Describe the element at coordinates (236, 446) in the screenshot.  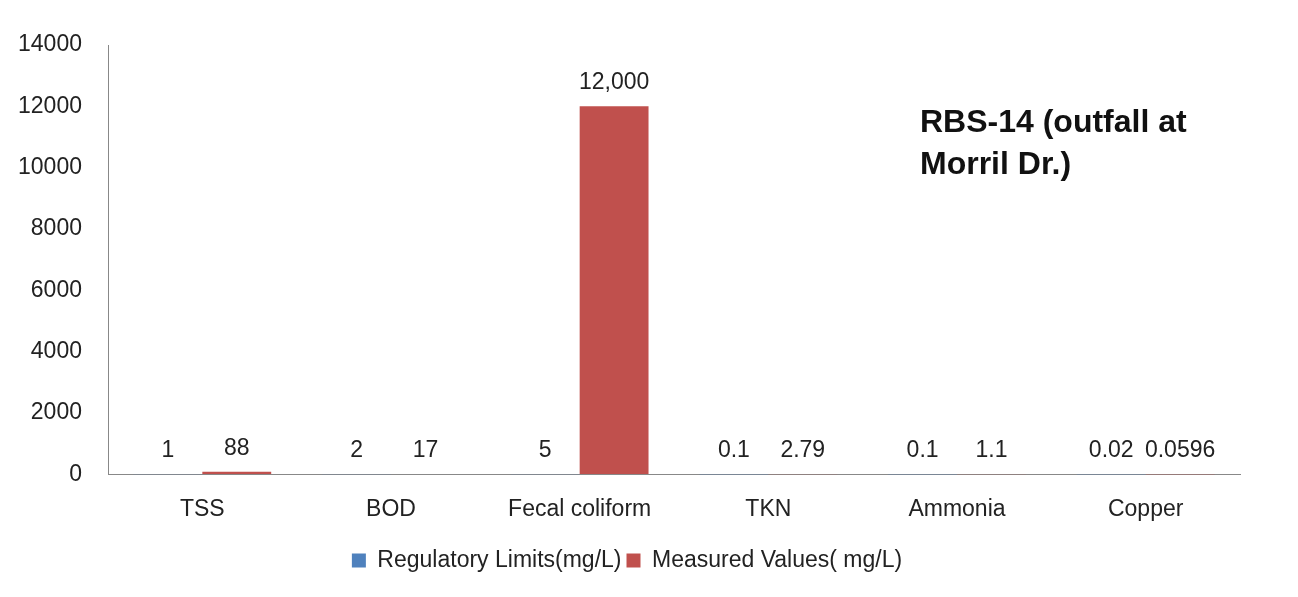
I see `data-label: 88` at that location.